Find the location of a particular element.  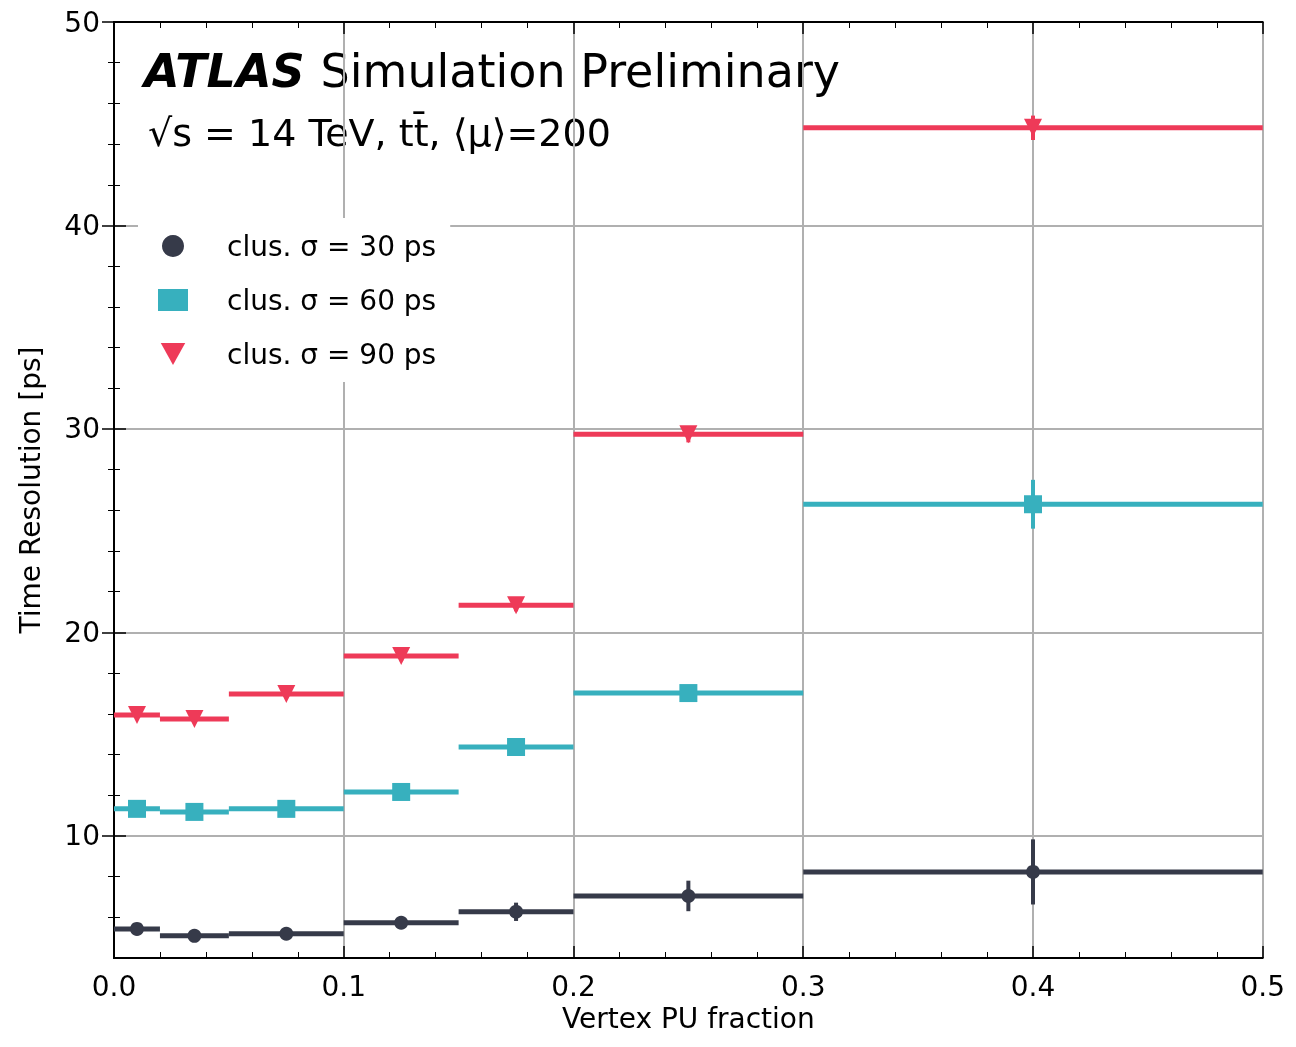

y-tick-label: 20 is located at coordinates (82, 632).